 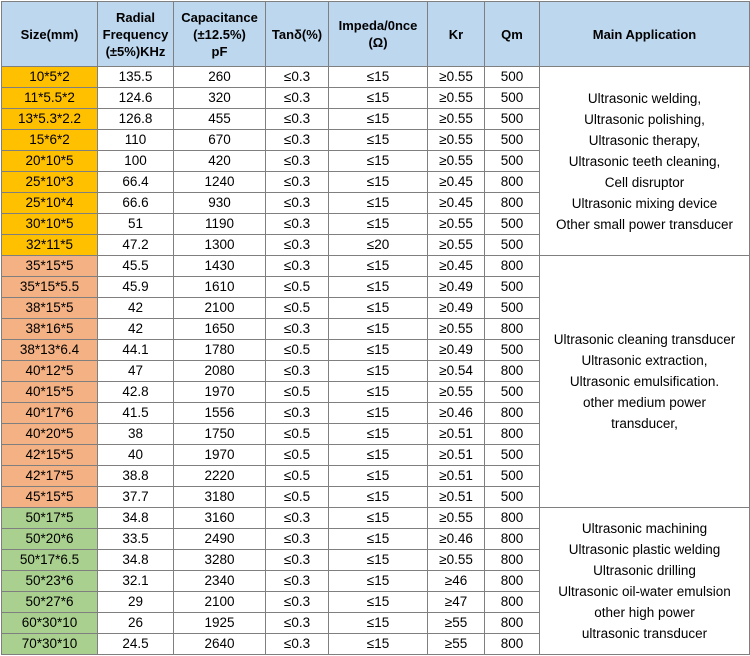 I want to click on value-cell: 2640, so click(x=219, y=644).